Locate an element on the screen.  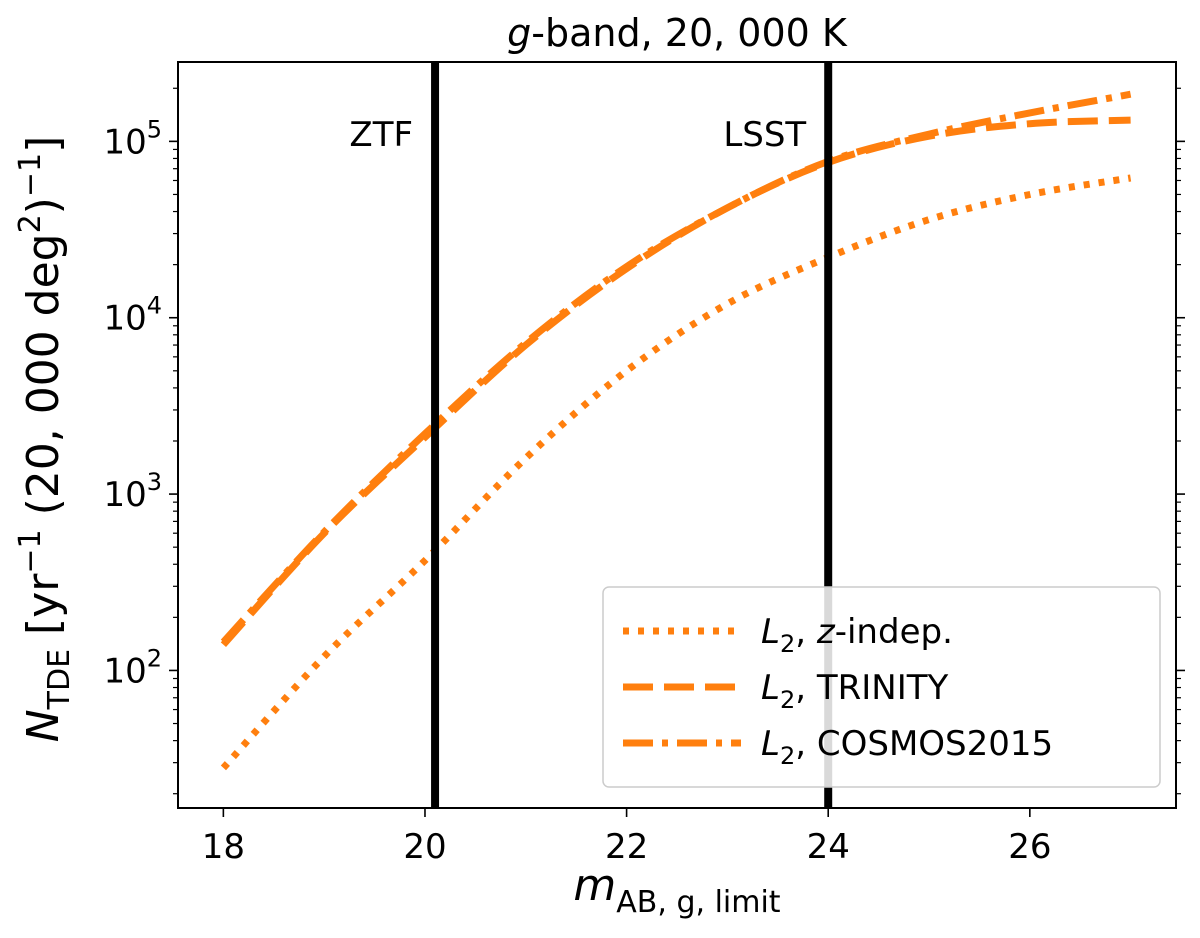
y-tick-label: 10⁴ is located at coordinates (132, 315).